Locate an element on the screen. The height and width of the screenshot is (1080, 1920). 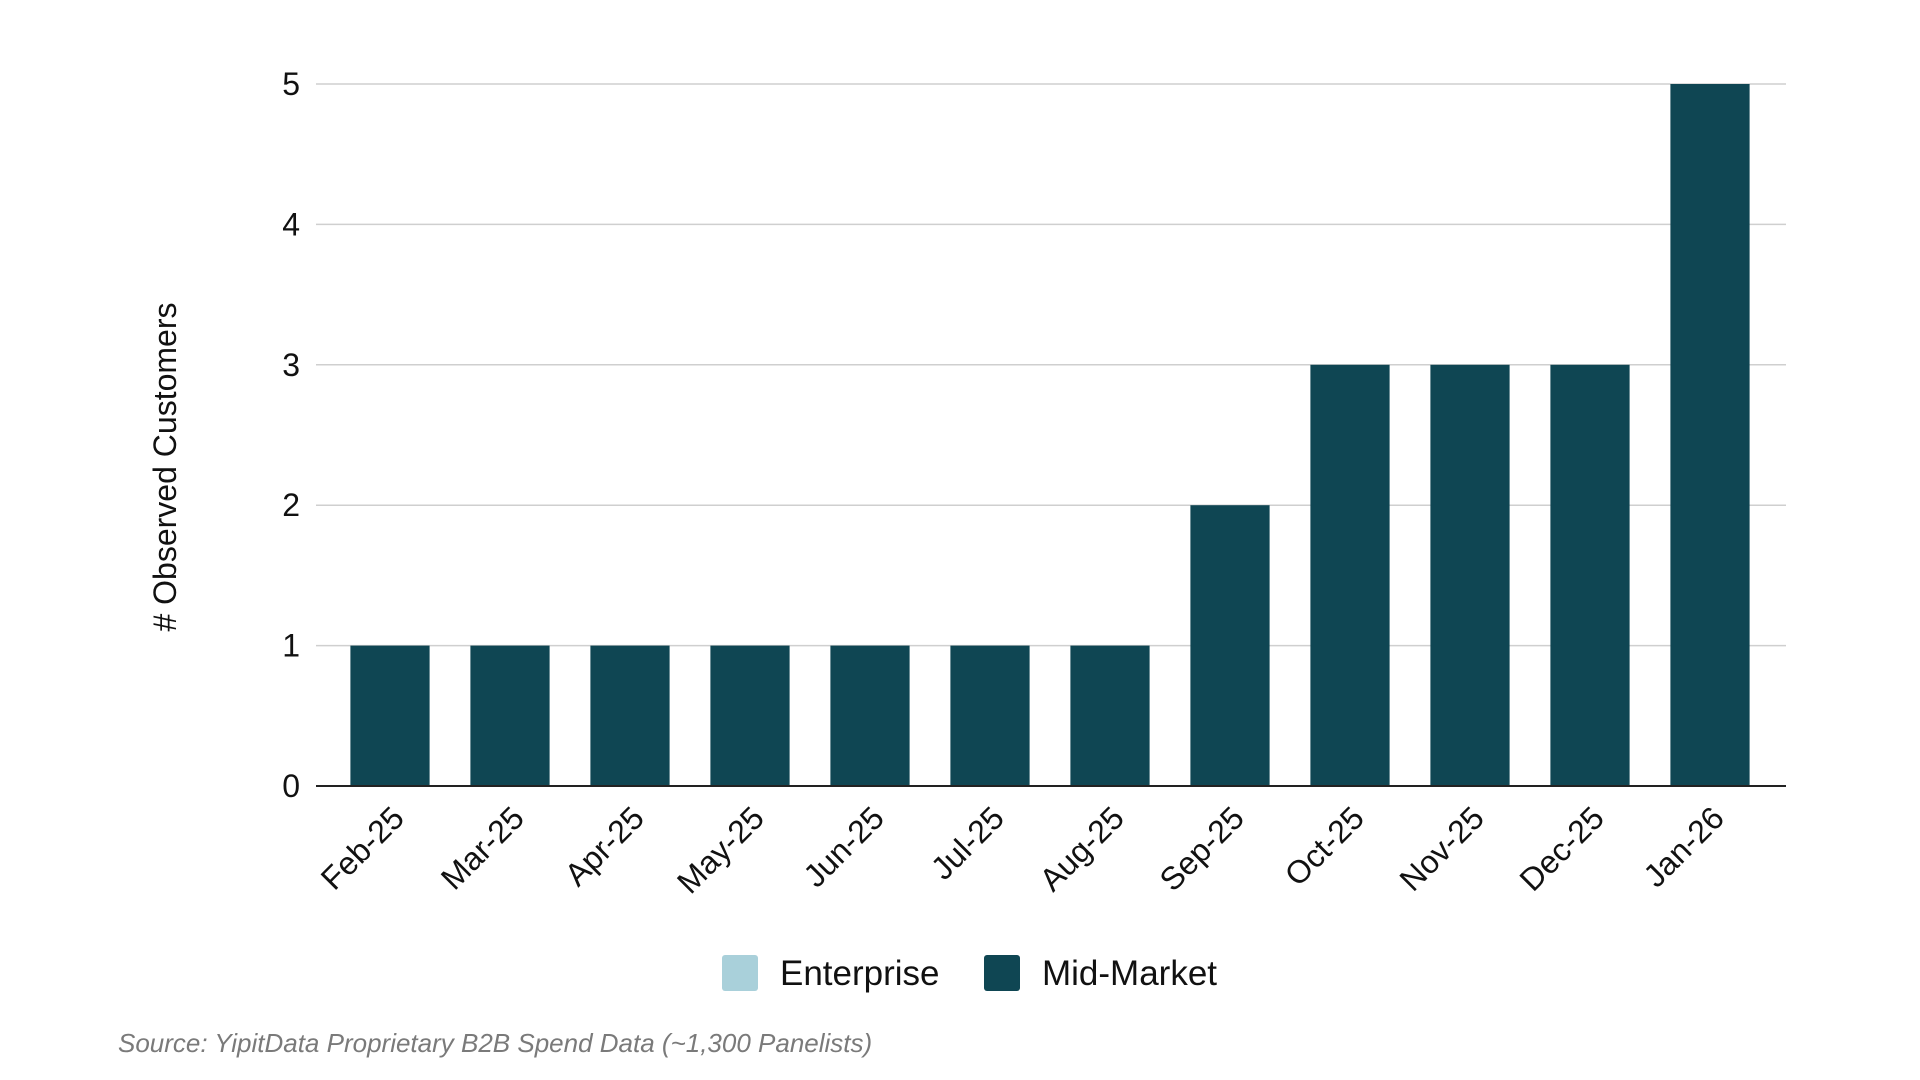
x-tick-label: Aug-25 is located at coordinates (1082, 848).